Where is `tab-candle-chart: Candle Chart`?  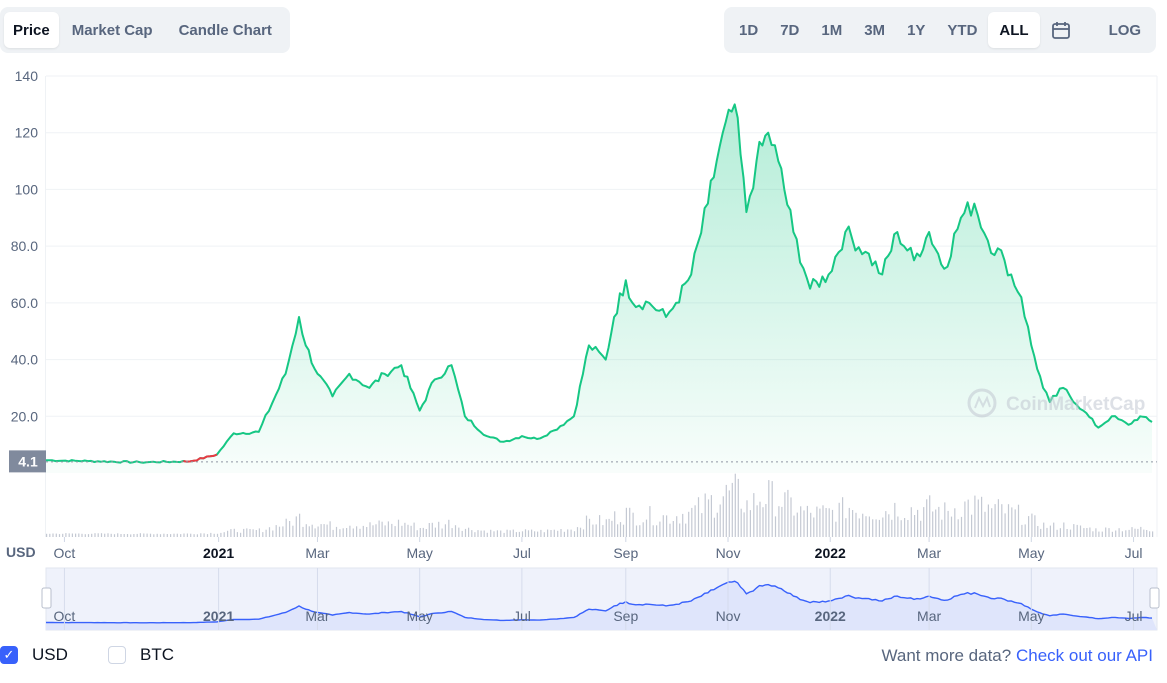 tab-candle-chart: Candle Chart is located at coordinates (225, 30).